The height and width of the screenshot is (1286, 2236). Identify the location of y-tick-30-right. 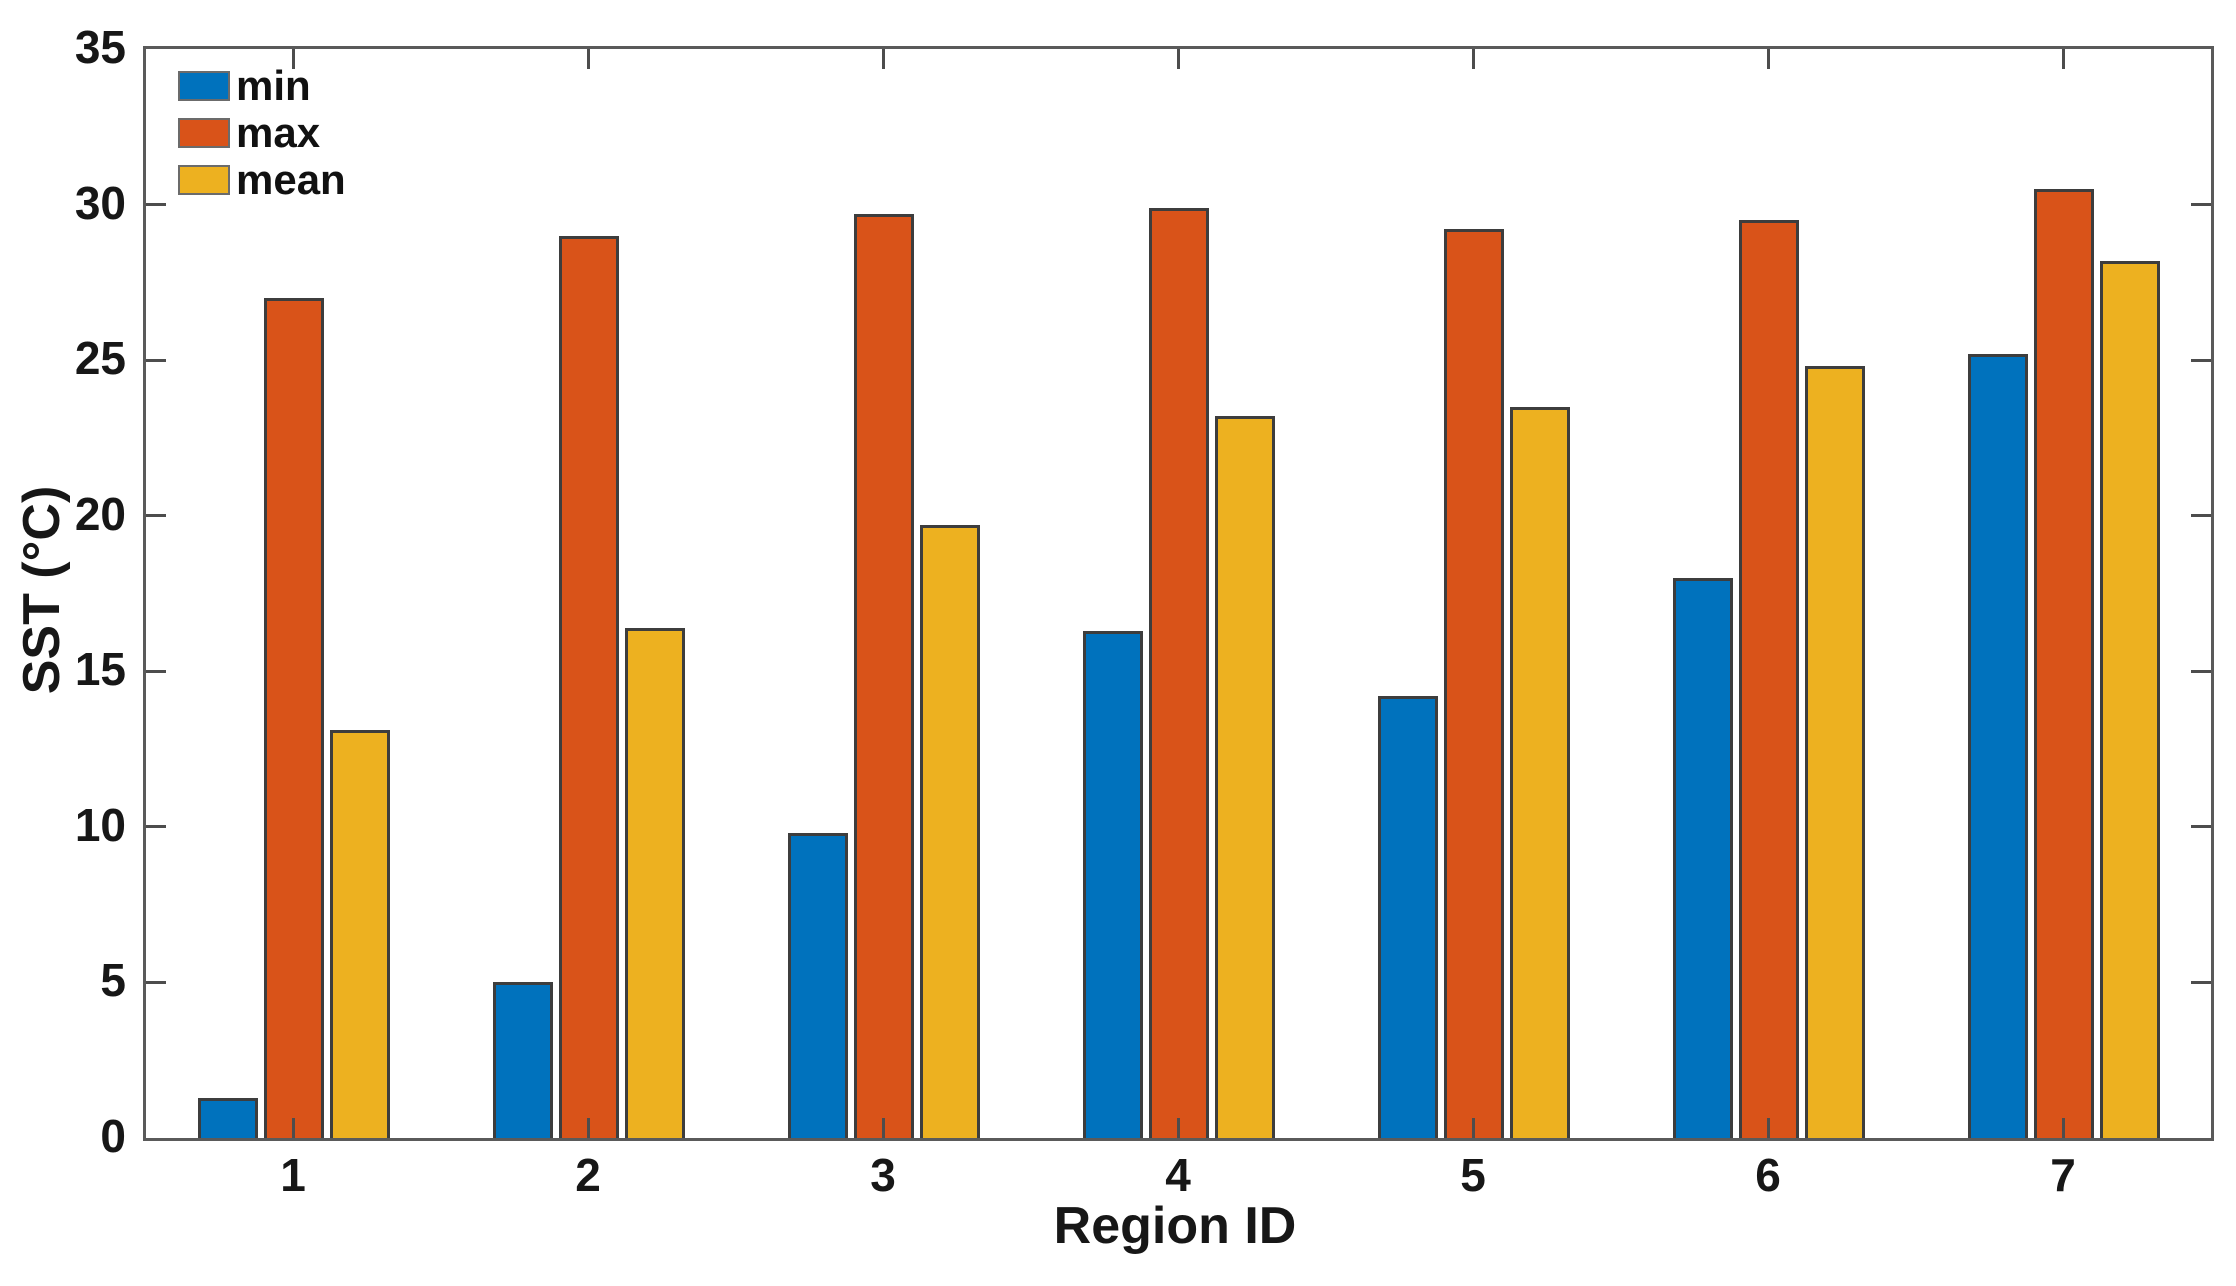
(2201, 204).